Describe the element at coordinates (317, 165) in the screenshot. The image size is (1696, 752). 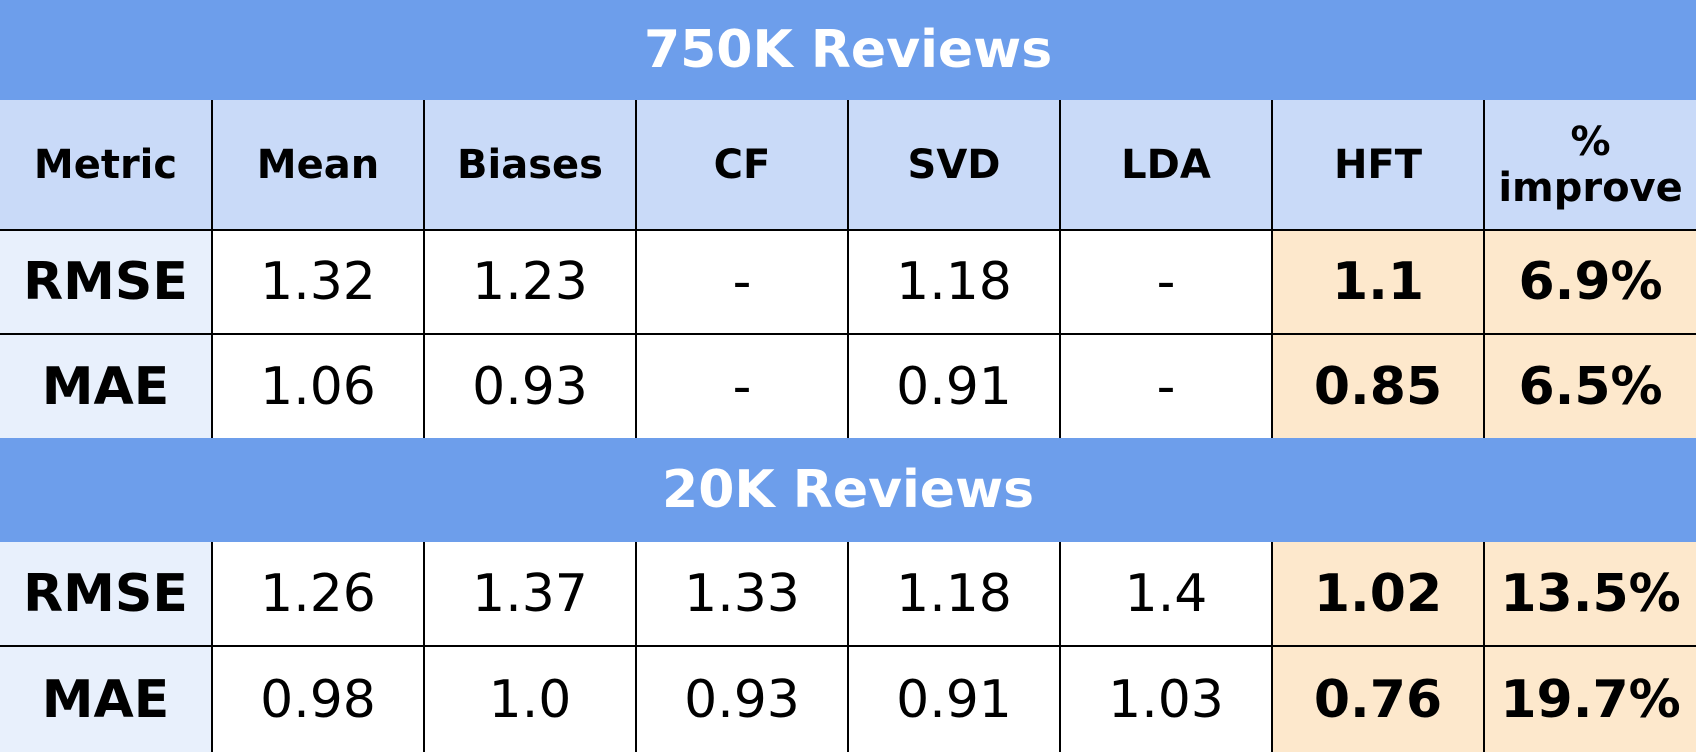
I see `column-header: Mean` at that location.